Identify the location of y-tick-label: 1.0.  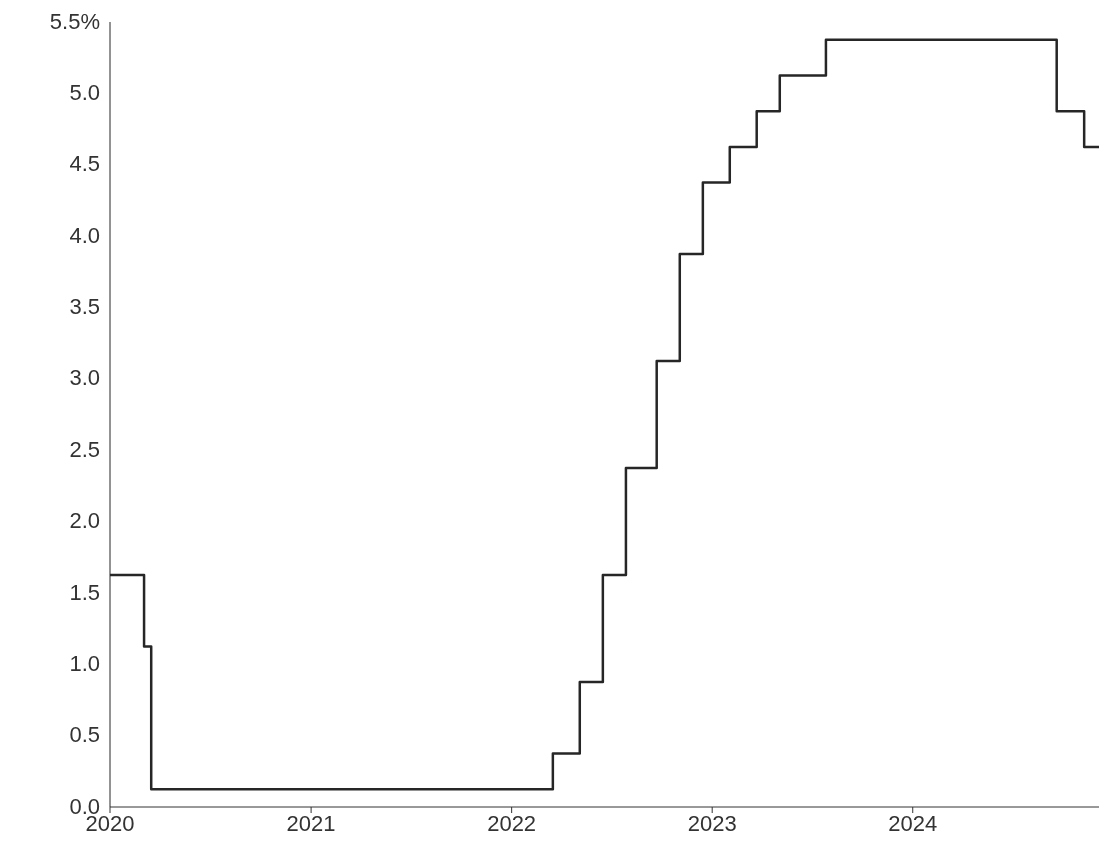
(84, 663).